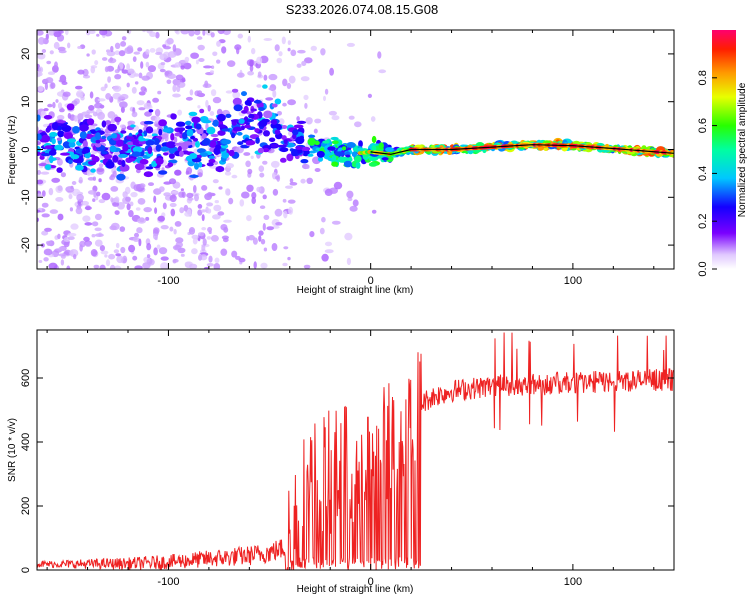 Image resolution: width=750 pixels, height=600 pixels. What do you see at coordinates (26, 149) in the screenshot?
I see `y-tick-label: 0` at bounding box center [26, 149].